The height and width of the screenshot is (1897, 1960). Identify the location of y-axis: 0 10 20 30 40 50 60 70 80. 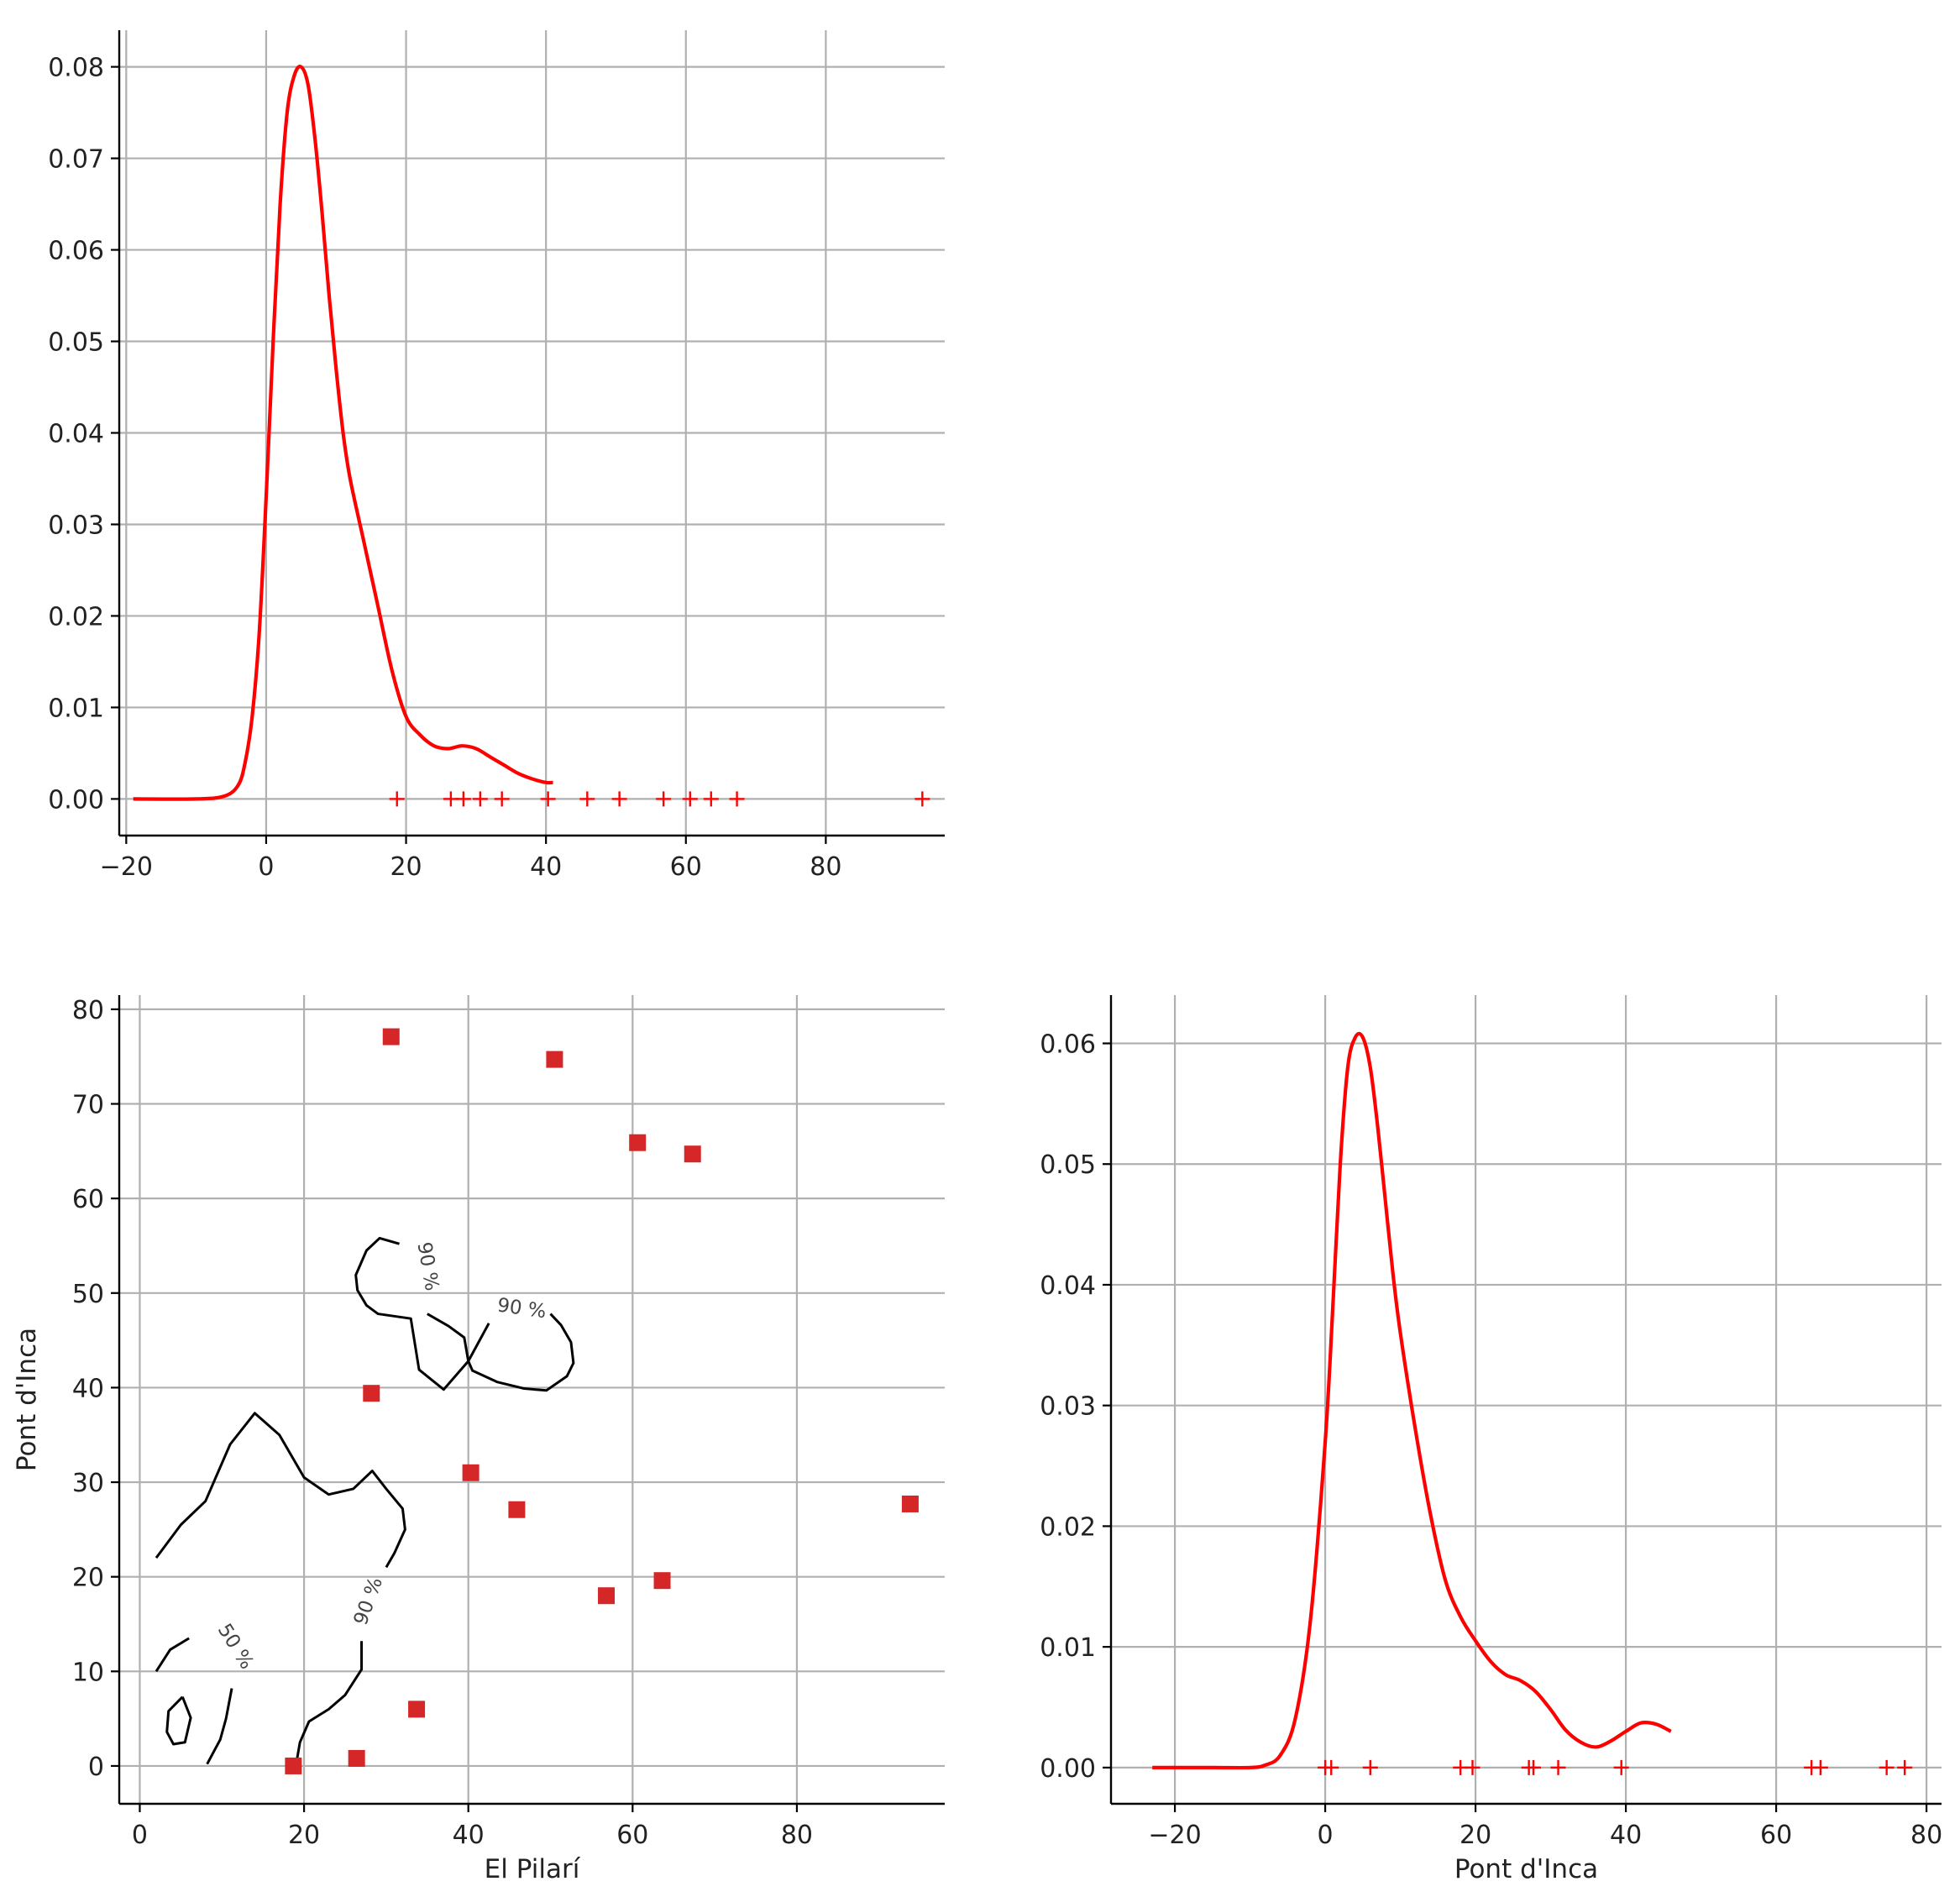
(95, 1389).